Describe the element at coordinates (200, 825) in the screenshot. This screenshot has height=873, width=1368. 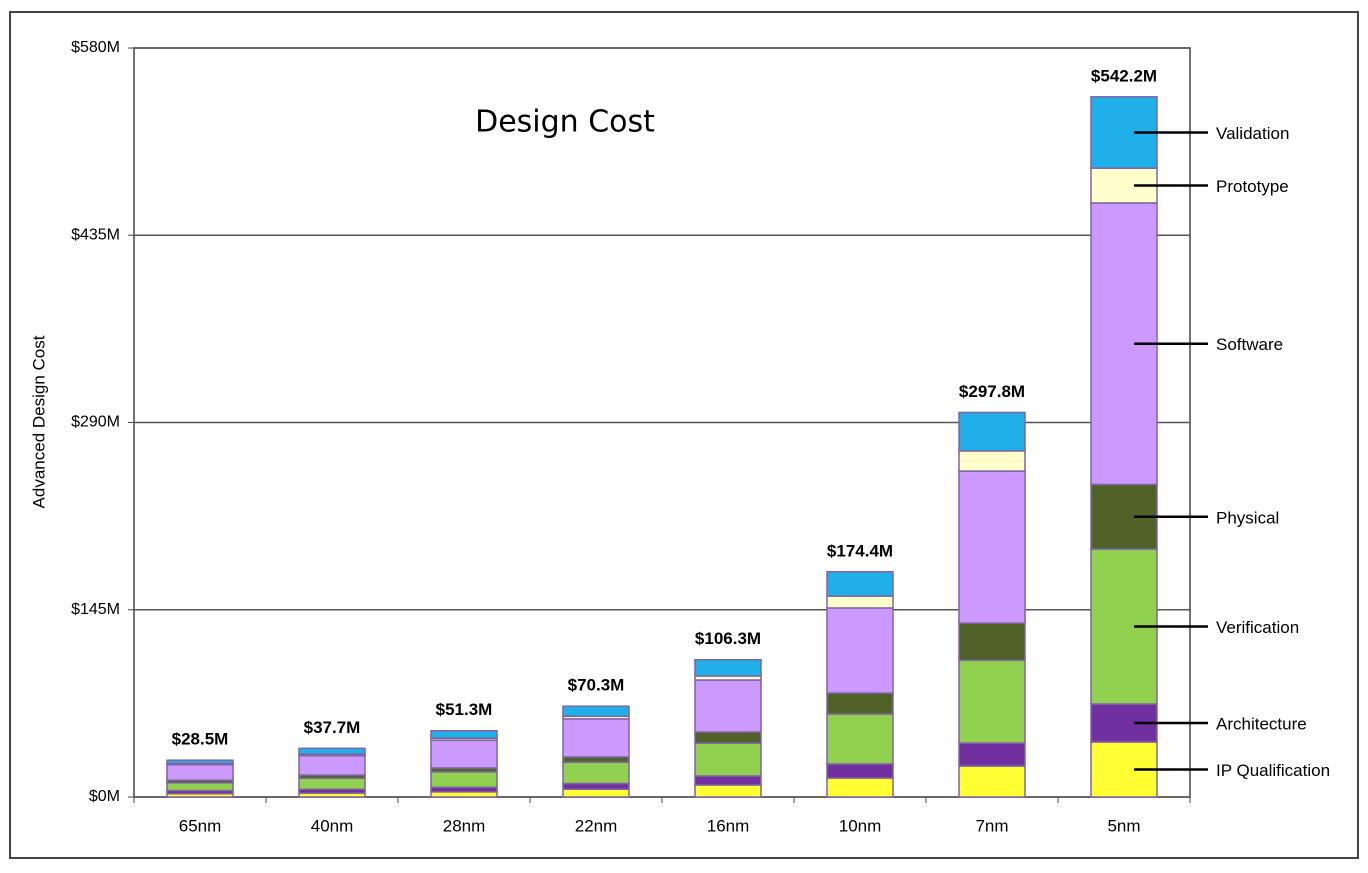
I see `x-tick-label: 65nm` at that location.